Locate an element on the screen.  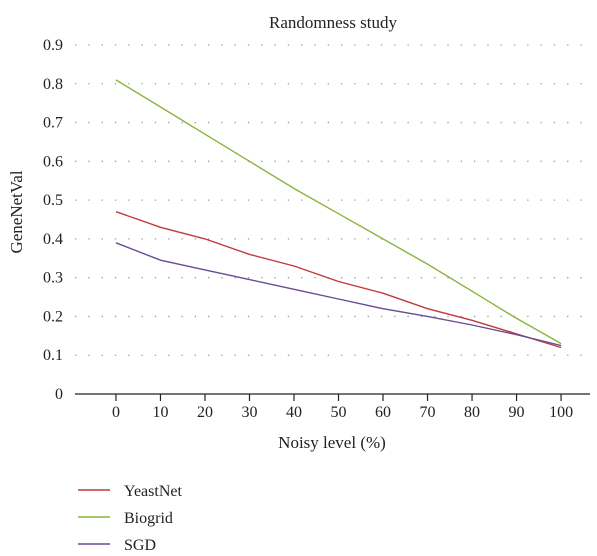
x-axis-ticks: 0 10 20 30 40 50 60 70 80 90 100 is located at coordinates (342, 407).